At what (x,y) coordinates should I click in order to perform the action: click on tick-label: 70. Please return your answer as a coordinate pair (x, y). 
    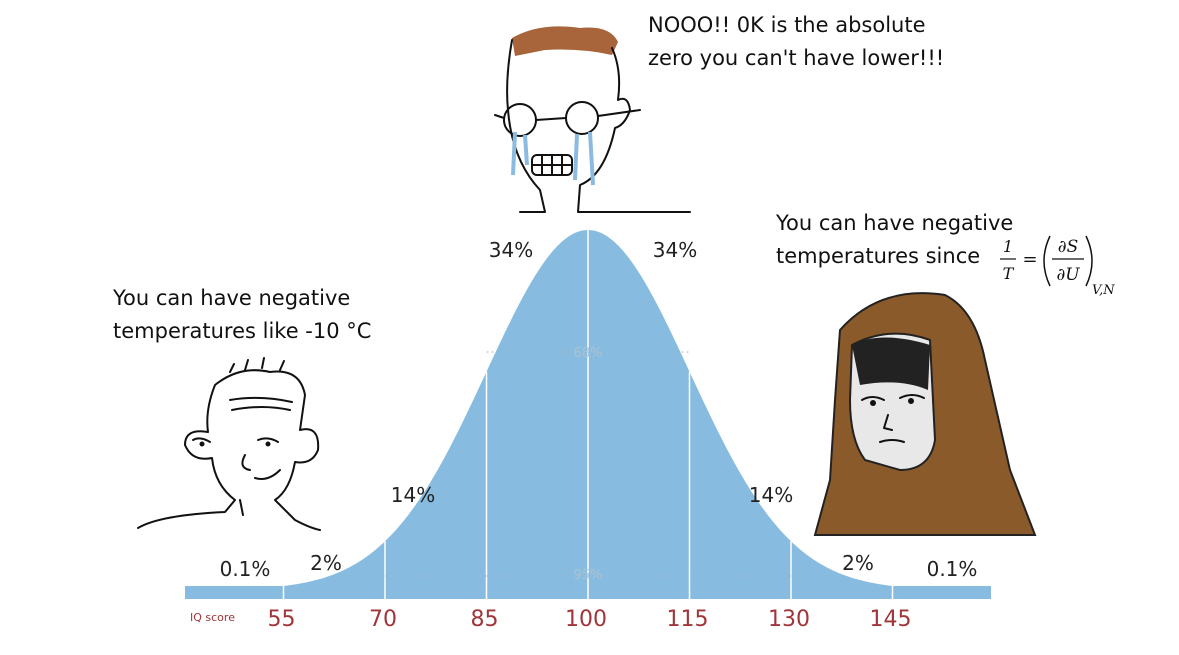
    Looking at the image, I should click on (383, 619).